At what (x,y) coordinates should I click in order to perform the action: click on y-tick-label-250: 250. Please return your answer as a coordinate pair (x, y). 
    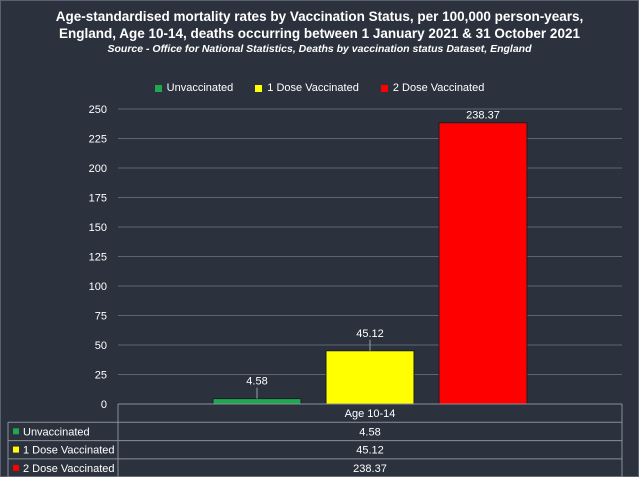
    Looking at the image, I should click on (98, 110).